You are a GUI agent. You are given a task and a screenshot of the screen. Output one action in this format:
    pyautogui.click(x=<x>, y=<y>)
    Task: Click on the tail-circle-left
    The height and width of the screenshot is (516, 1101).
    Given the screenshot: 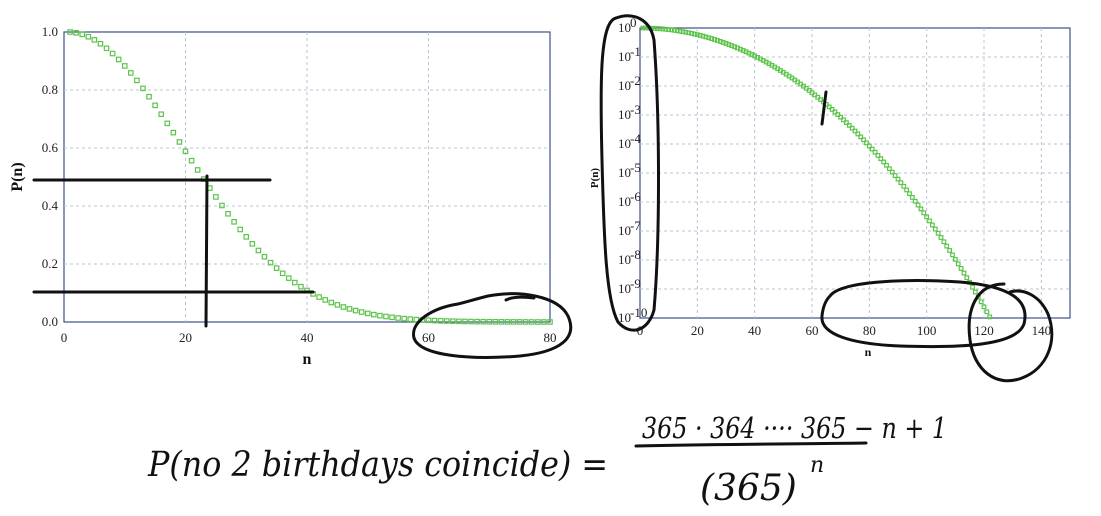 What is the action you would take?
    pyautogui.click(x=492, y=325)
    